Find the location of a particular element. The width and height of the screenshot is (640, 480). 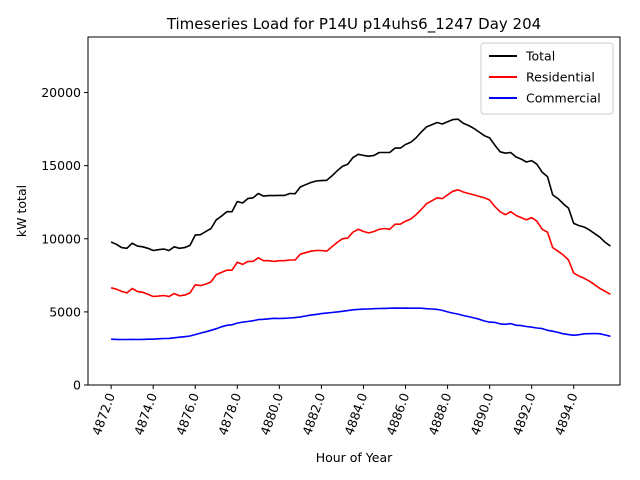

series-line-commercial is located at coordinates (361, 324).